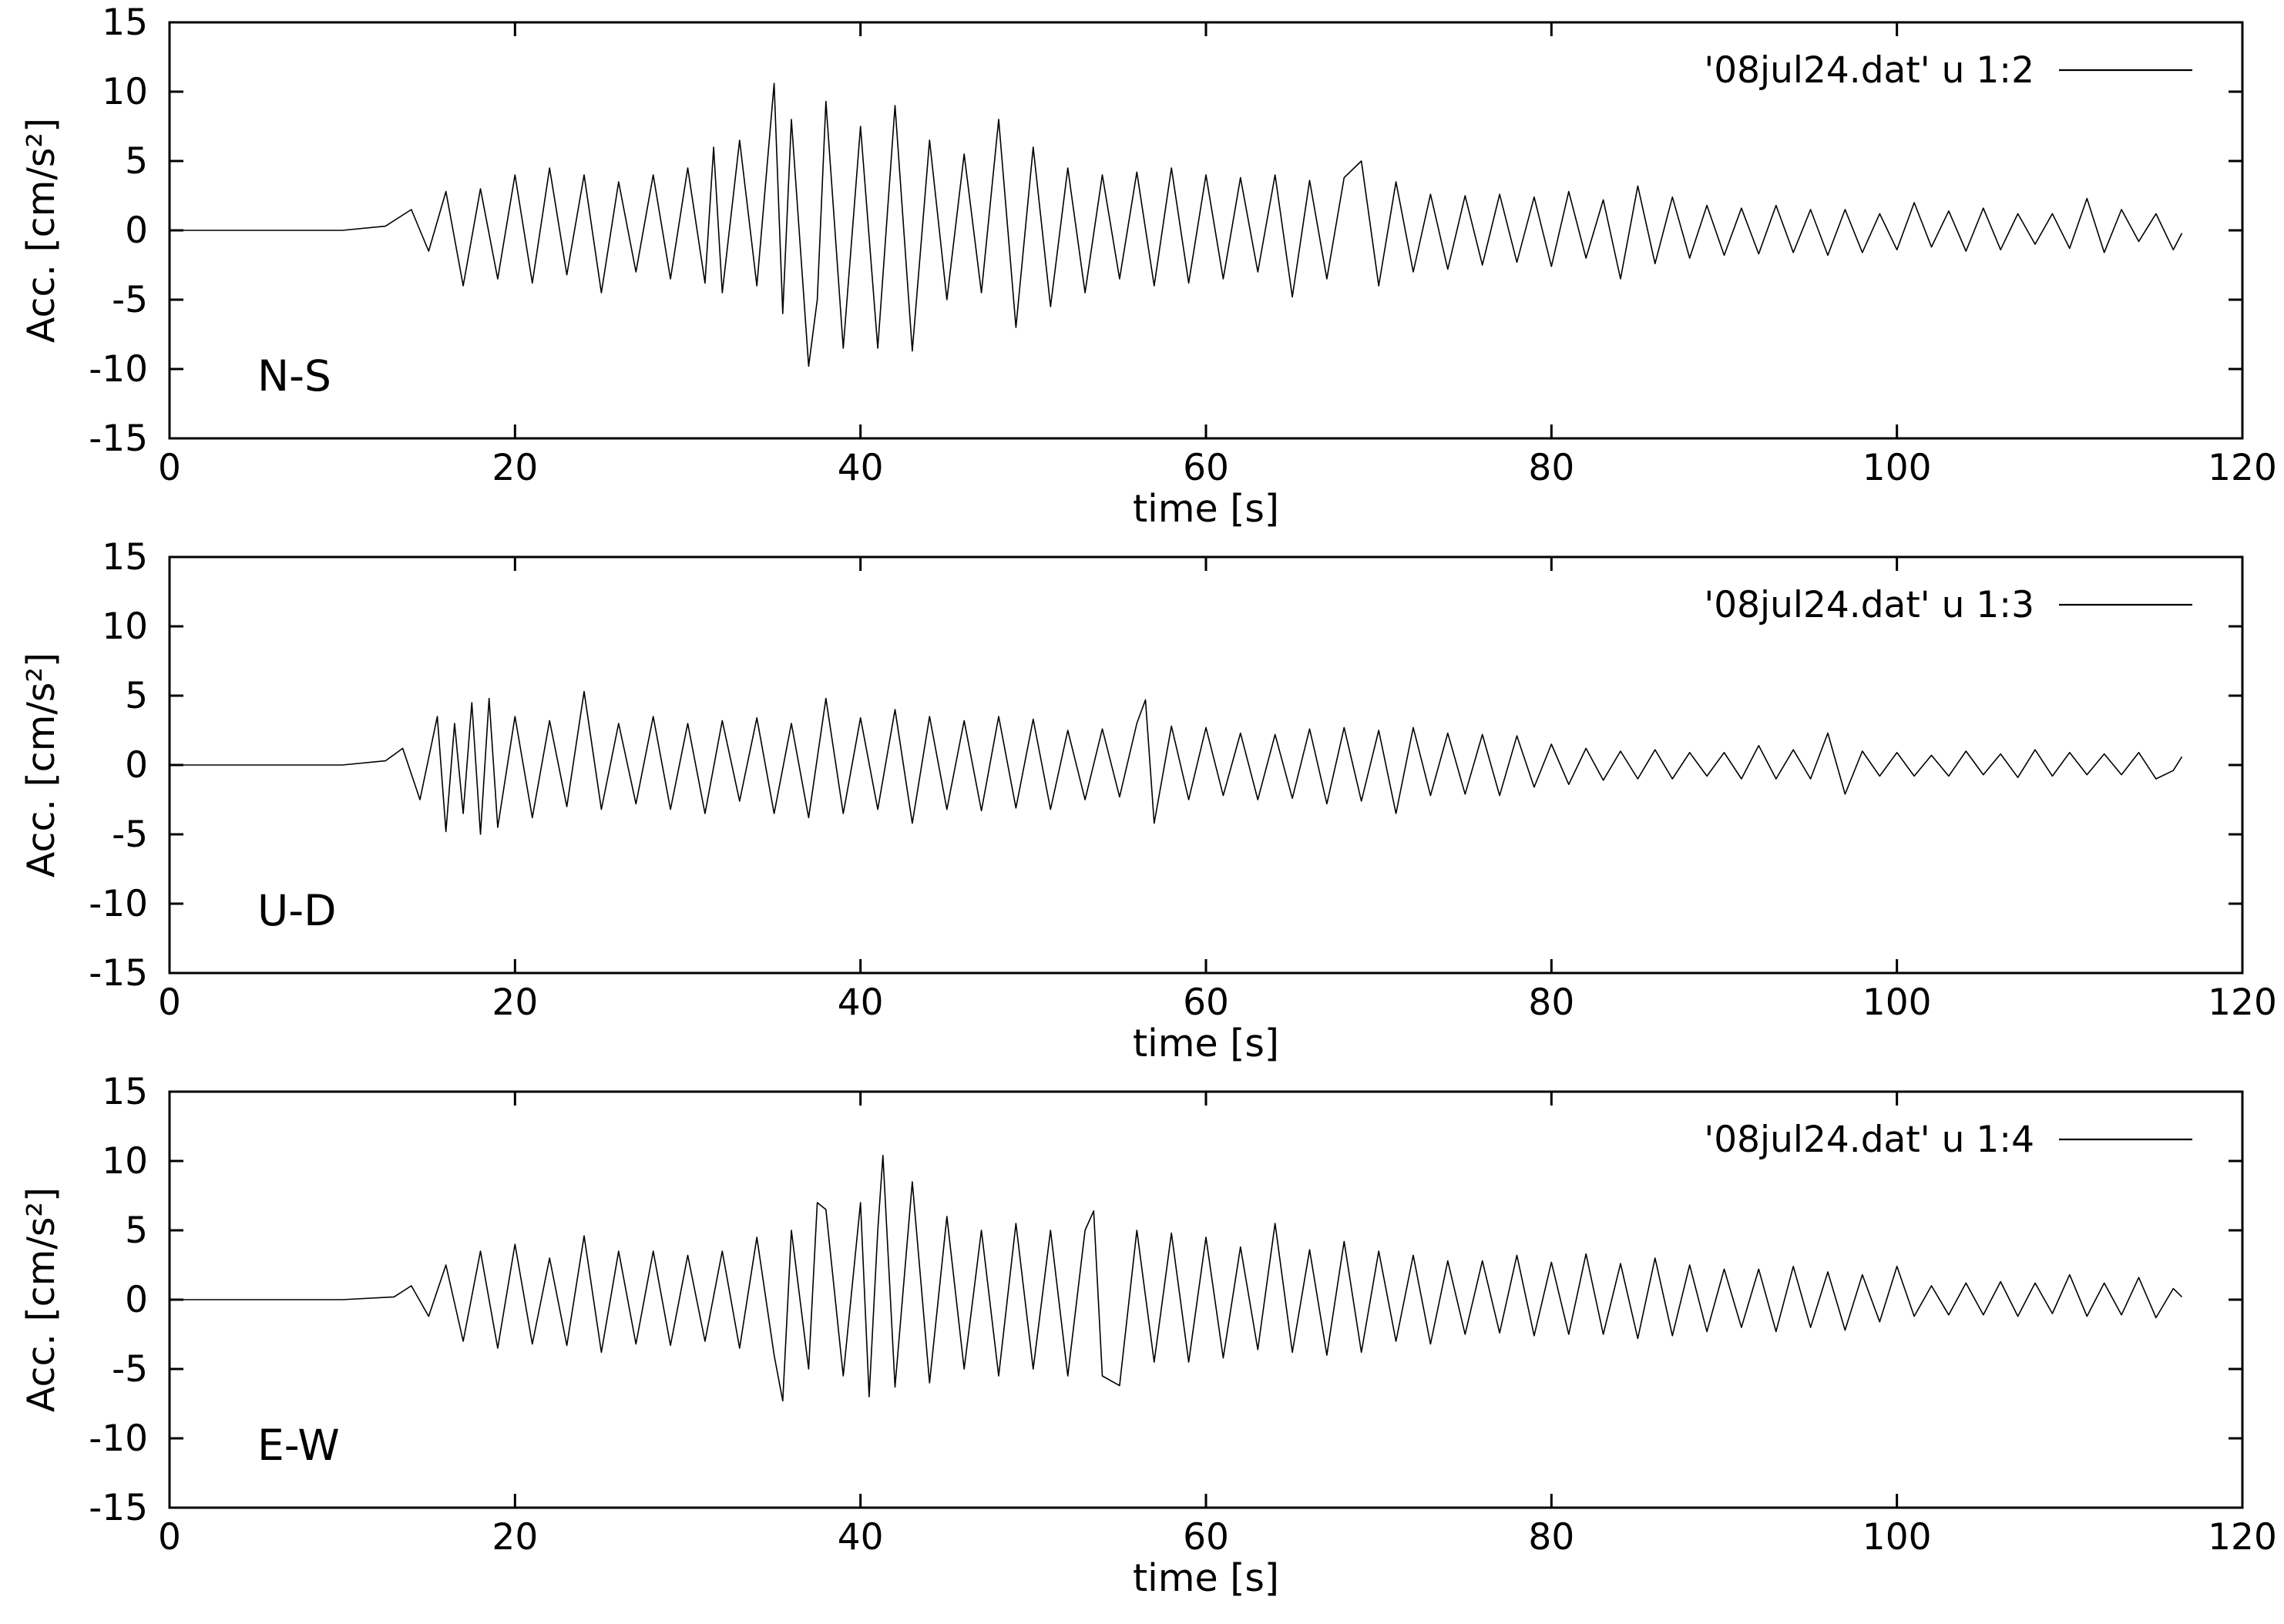  I want to click on legend-label: '08jul24.dat' u 1:2, so click(1869, 70).